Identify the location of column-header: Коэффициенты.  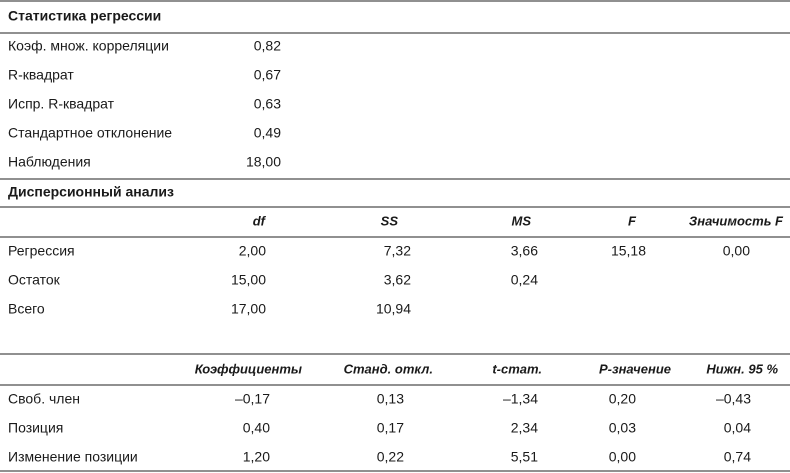
(248, 368).